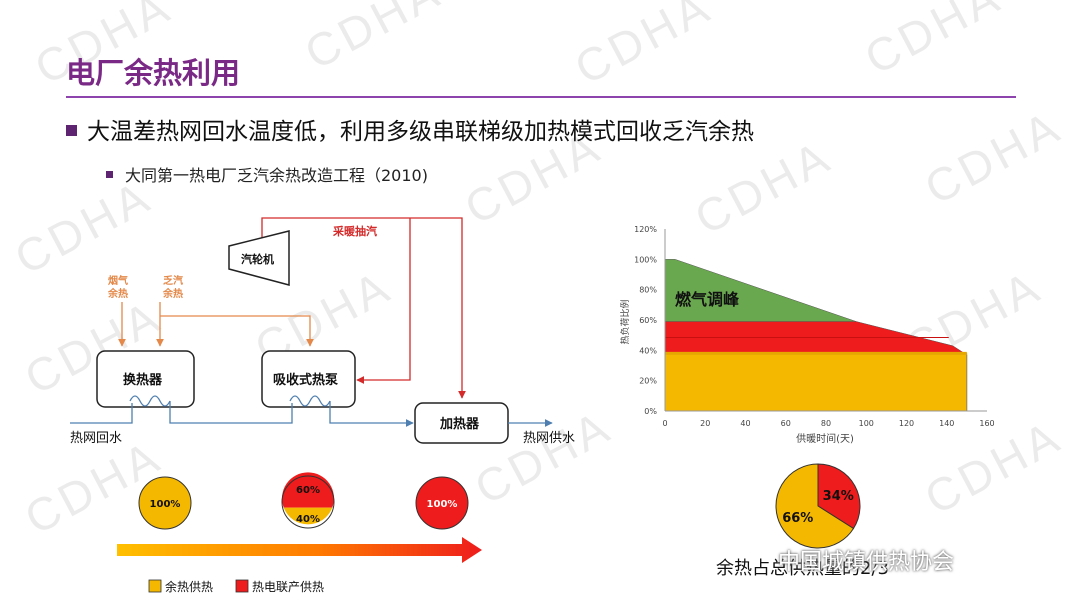  Describe the element at coordinates (173, 280) in the screenshot. I see `exhaust-steam-label-1: 乏汽` at that location.